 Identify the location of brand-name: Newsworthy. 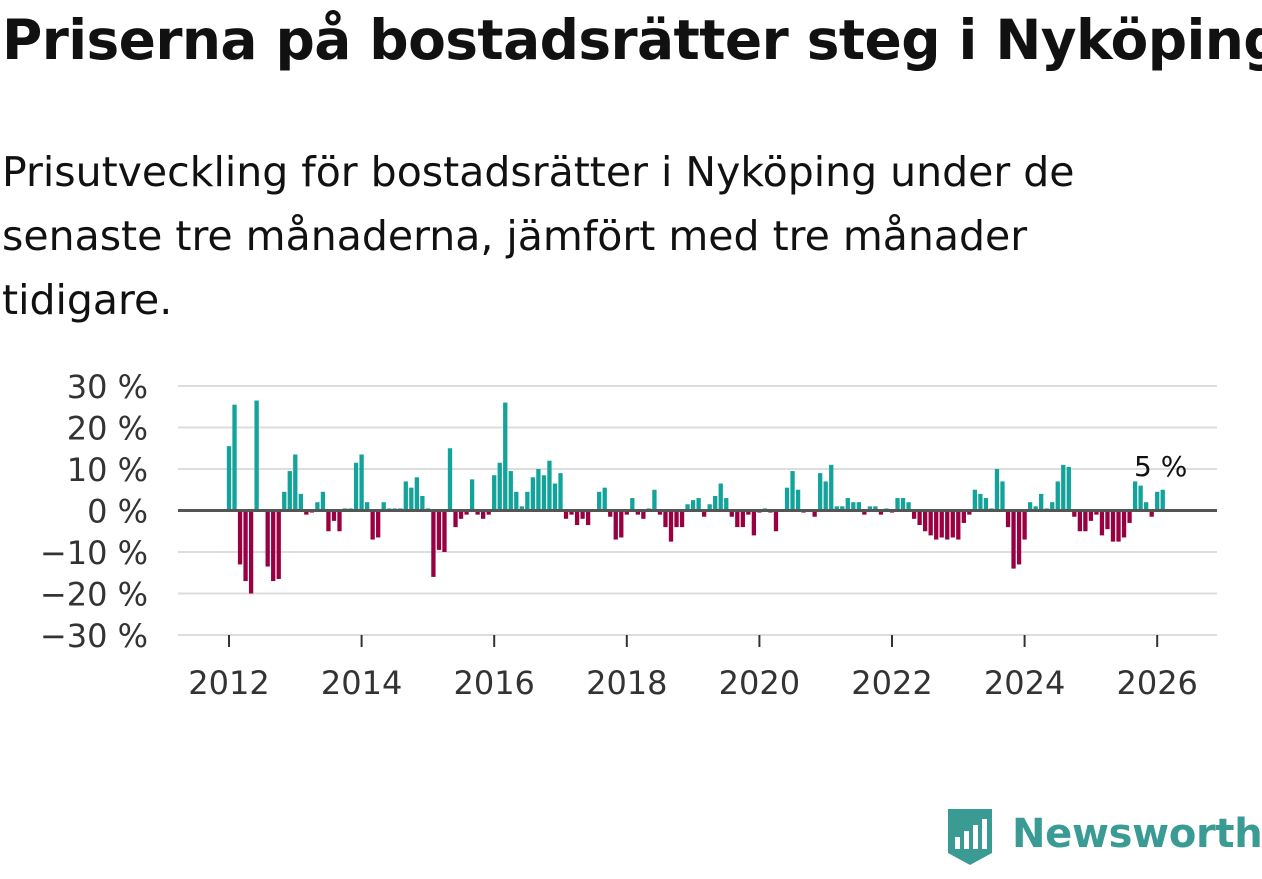
(1137, 834).